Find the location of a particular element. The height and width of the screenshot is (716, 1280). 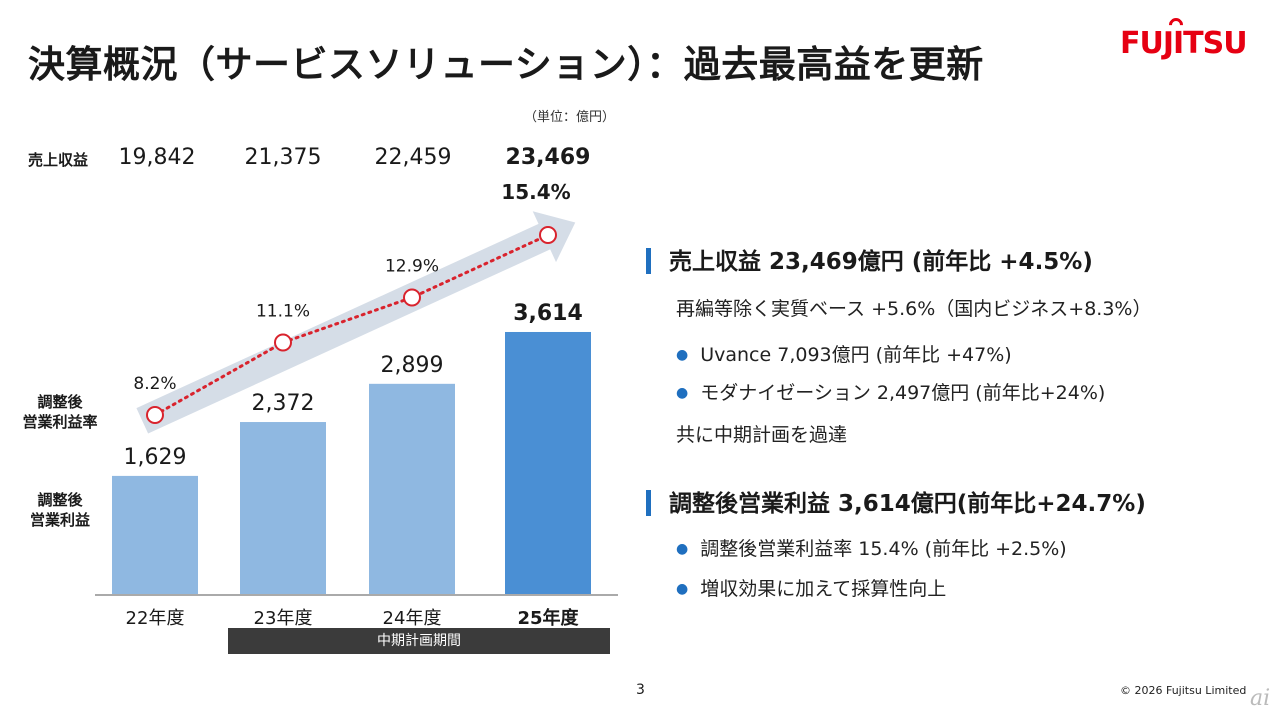

profit-value-label: 1,629 is located at coordinates (155, 457).